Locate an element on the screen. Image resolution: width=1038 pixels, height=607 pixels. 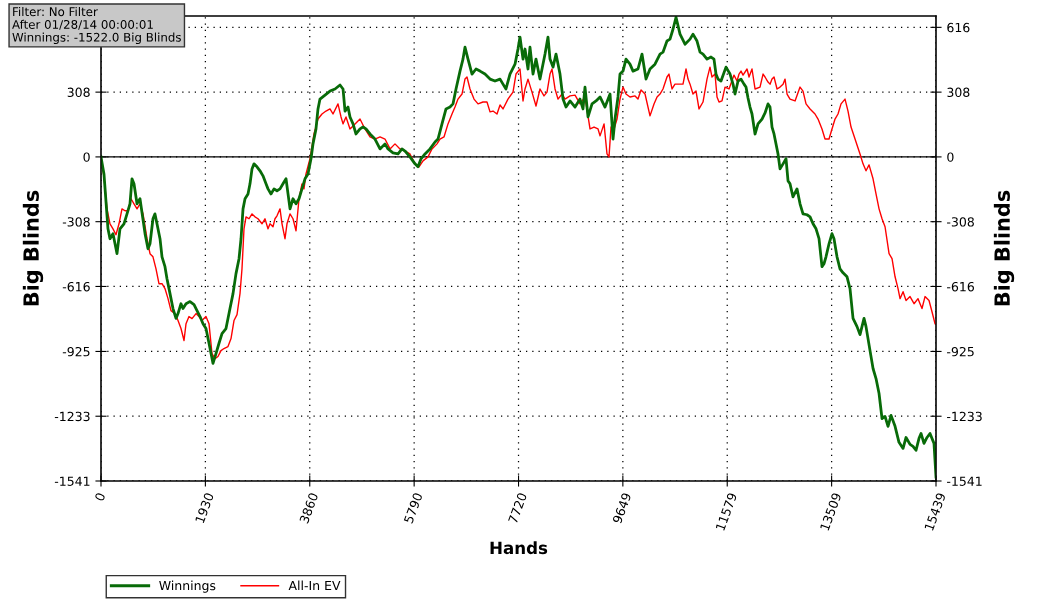
x-tick-label: 13509 is located at coordinates (830, 511).